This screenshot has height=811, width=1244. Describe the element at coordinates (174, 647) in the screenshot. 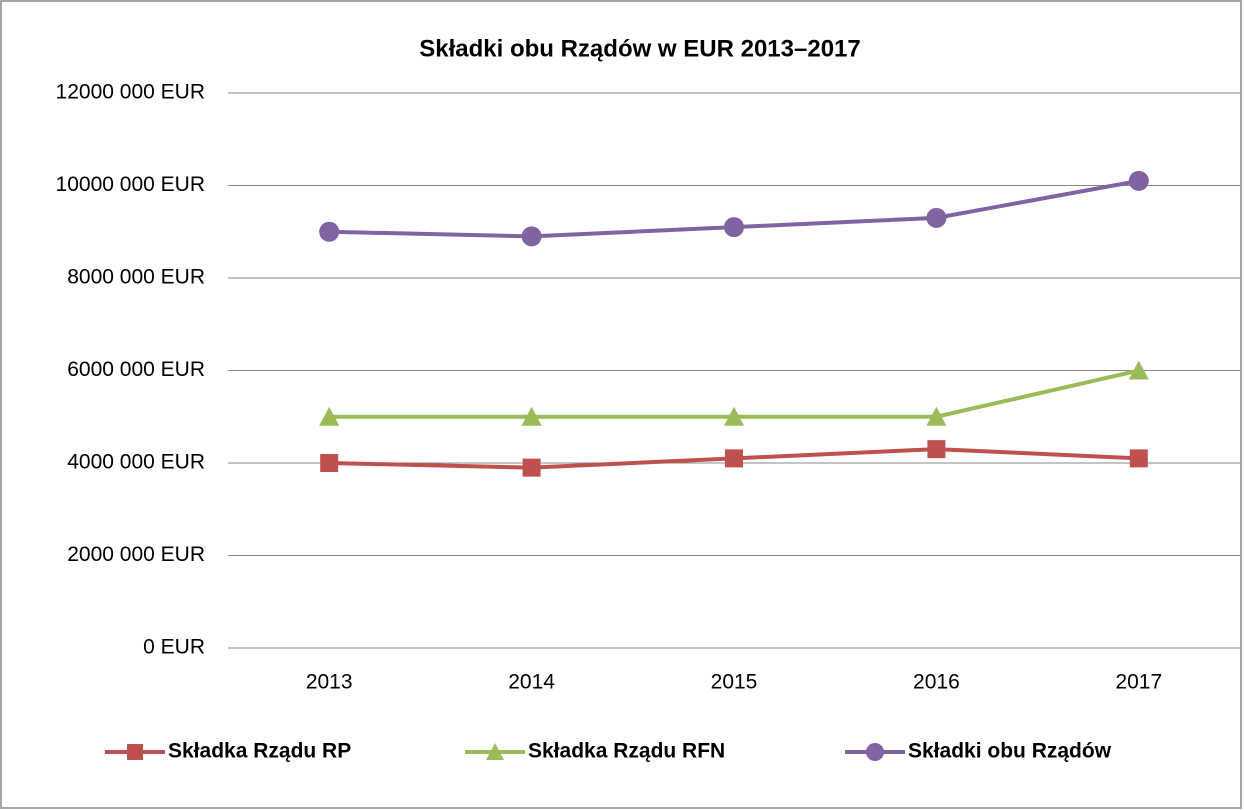

I see `y-tick-label: 0 EUR` at that location.